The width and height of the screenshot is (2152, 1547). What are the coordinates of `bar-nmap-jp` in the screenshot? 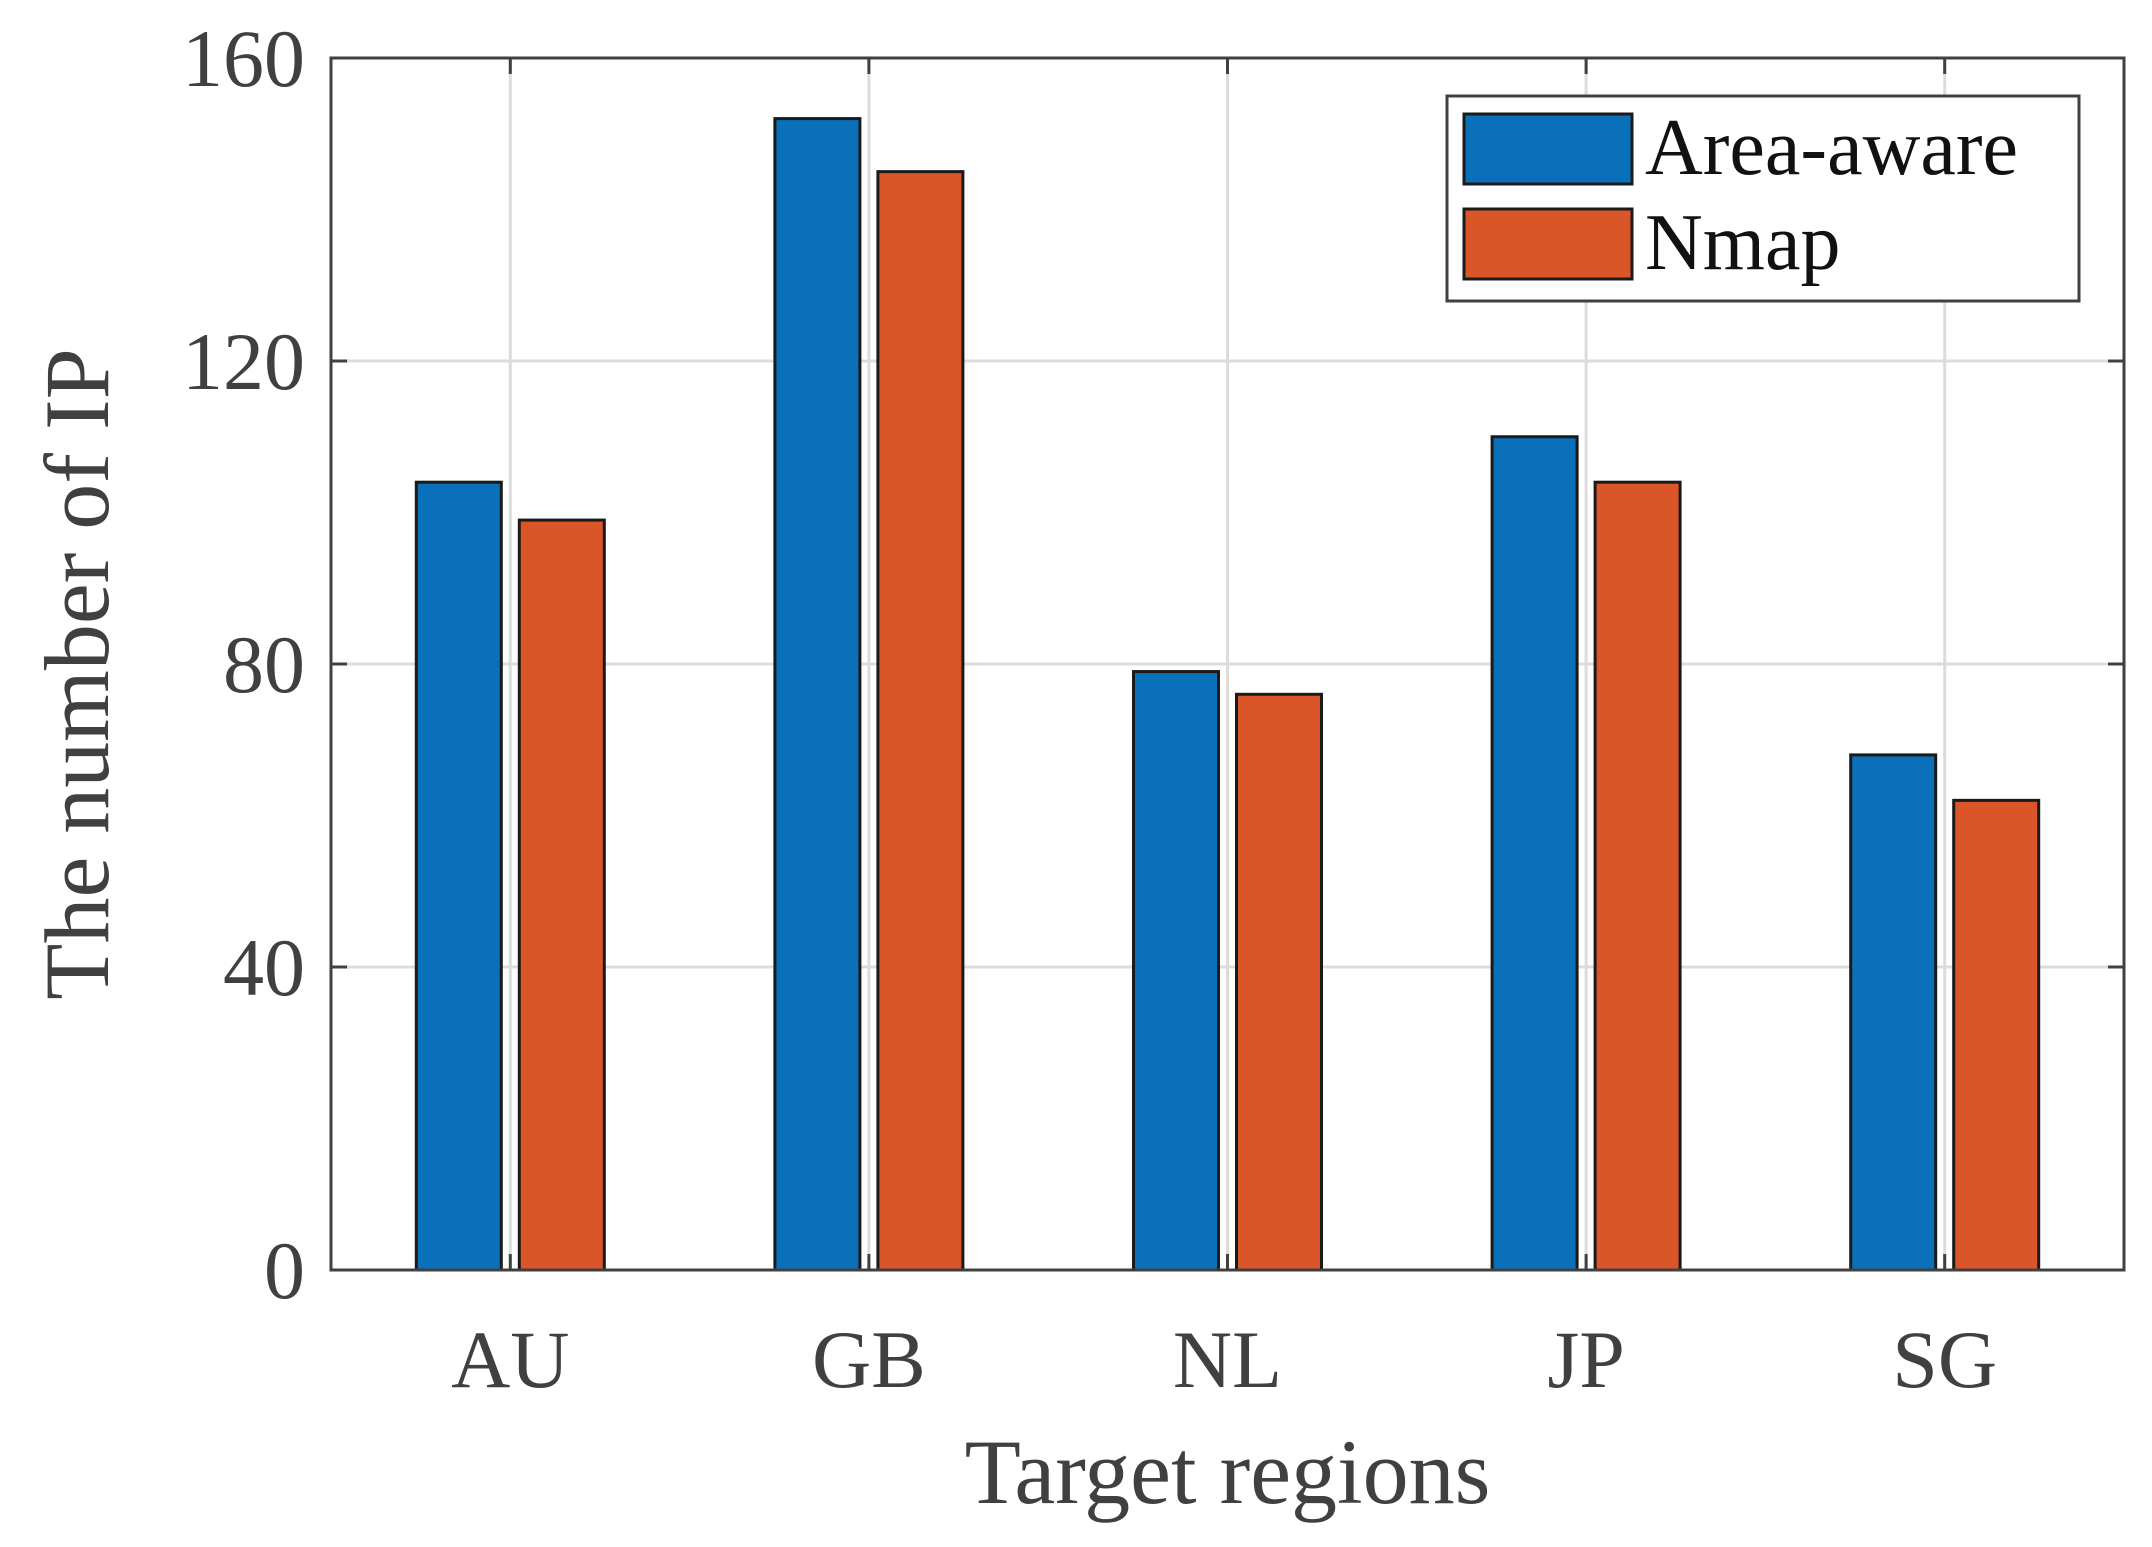 It's located at (1637, 876).